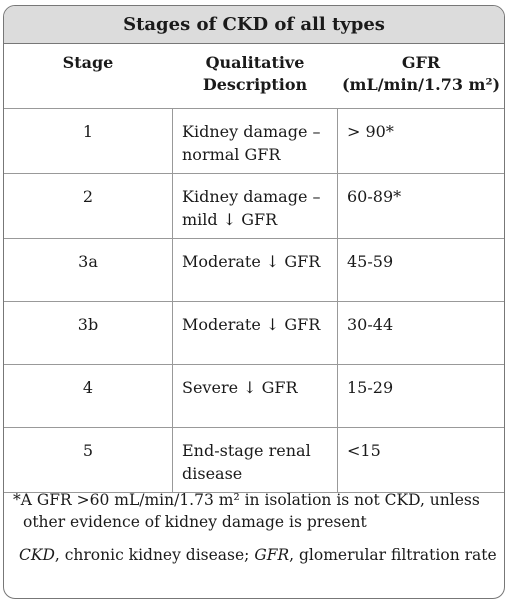 The image size is (508, 603). Describe the element at coordinates (255, 84) in the screenshot. I see `header-description-line2: Description` at that location.